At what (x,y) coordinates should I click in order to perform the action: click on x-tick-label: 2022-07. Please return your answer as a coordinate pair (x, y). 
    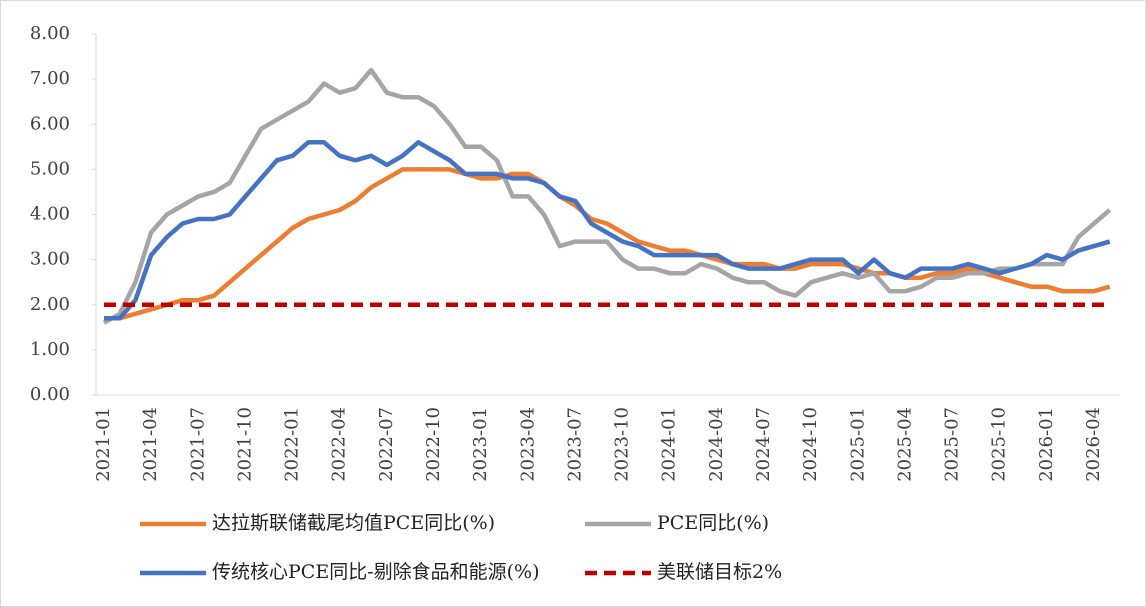
    Looking at the image, I should click on (386, 444).